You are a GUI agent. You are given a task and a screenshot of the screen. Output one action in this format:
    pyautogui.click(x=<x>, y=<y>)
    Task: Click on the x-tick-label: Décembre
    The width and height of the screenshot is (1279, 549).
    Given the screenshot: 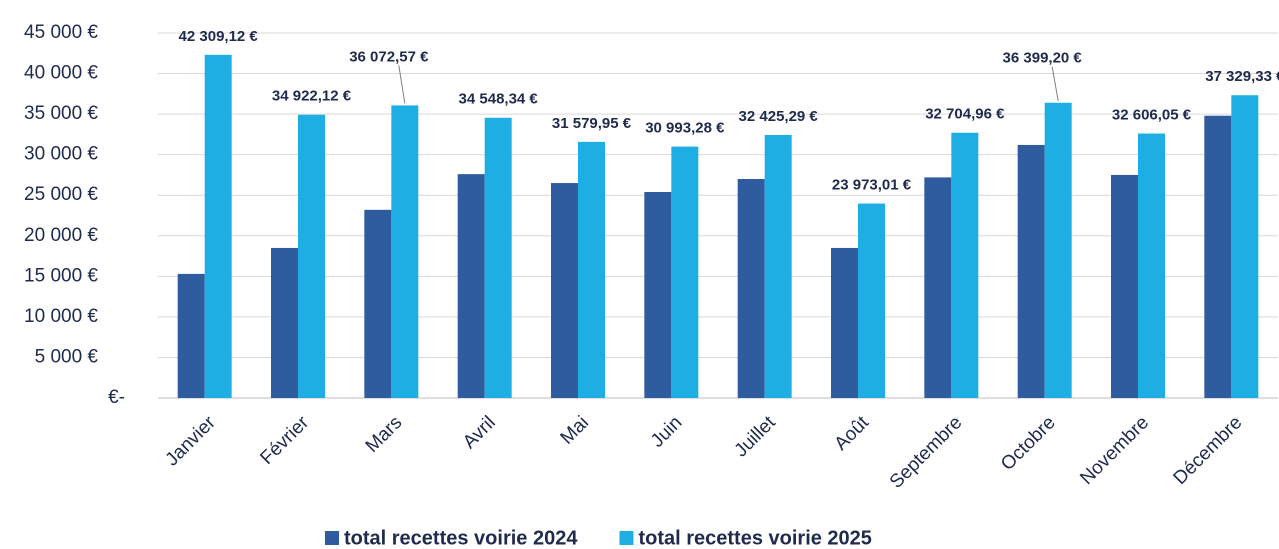 What is the action you would take?
    pyautogui.click(x=1208, y=450)
    